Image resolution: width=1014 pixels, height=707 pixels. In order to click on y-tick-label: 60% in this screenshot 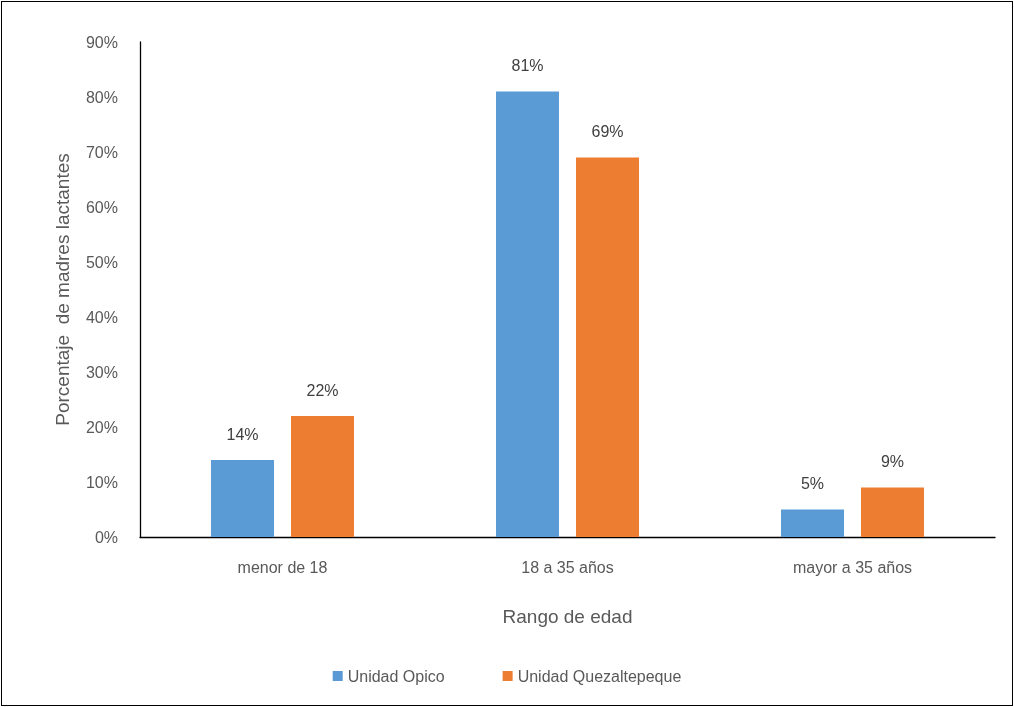, I will do `click(101, 207)`.